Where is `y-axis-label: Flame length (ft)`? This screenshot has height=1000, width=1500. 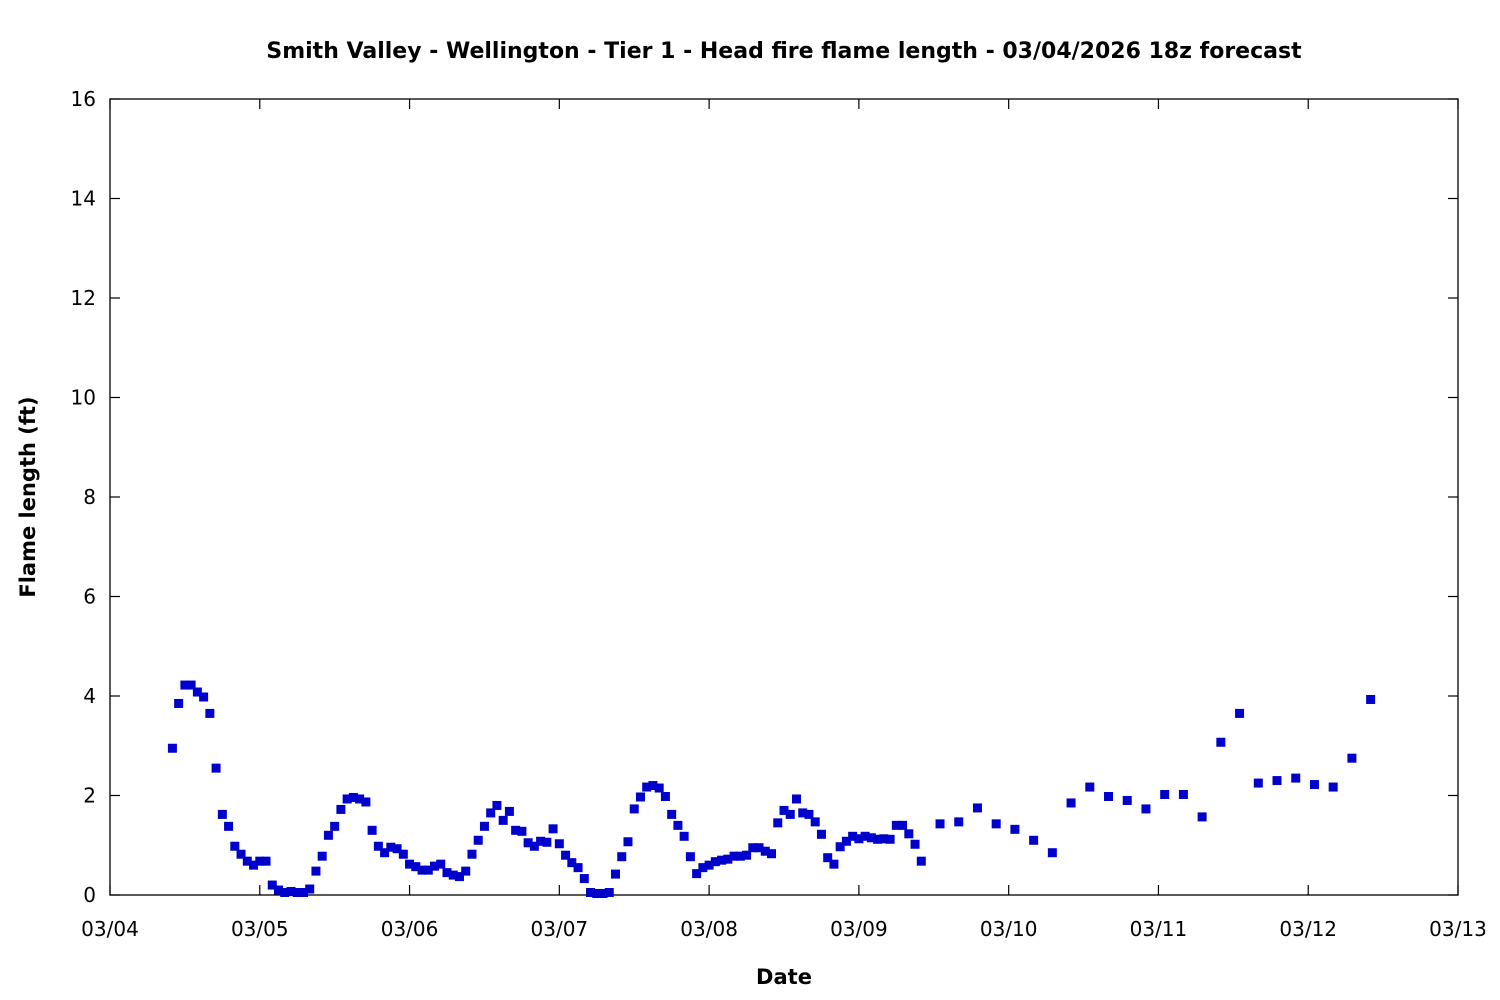 y-axis-label: Flame length (ft) is located at coordinates (28, 496).